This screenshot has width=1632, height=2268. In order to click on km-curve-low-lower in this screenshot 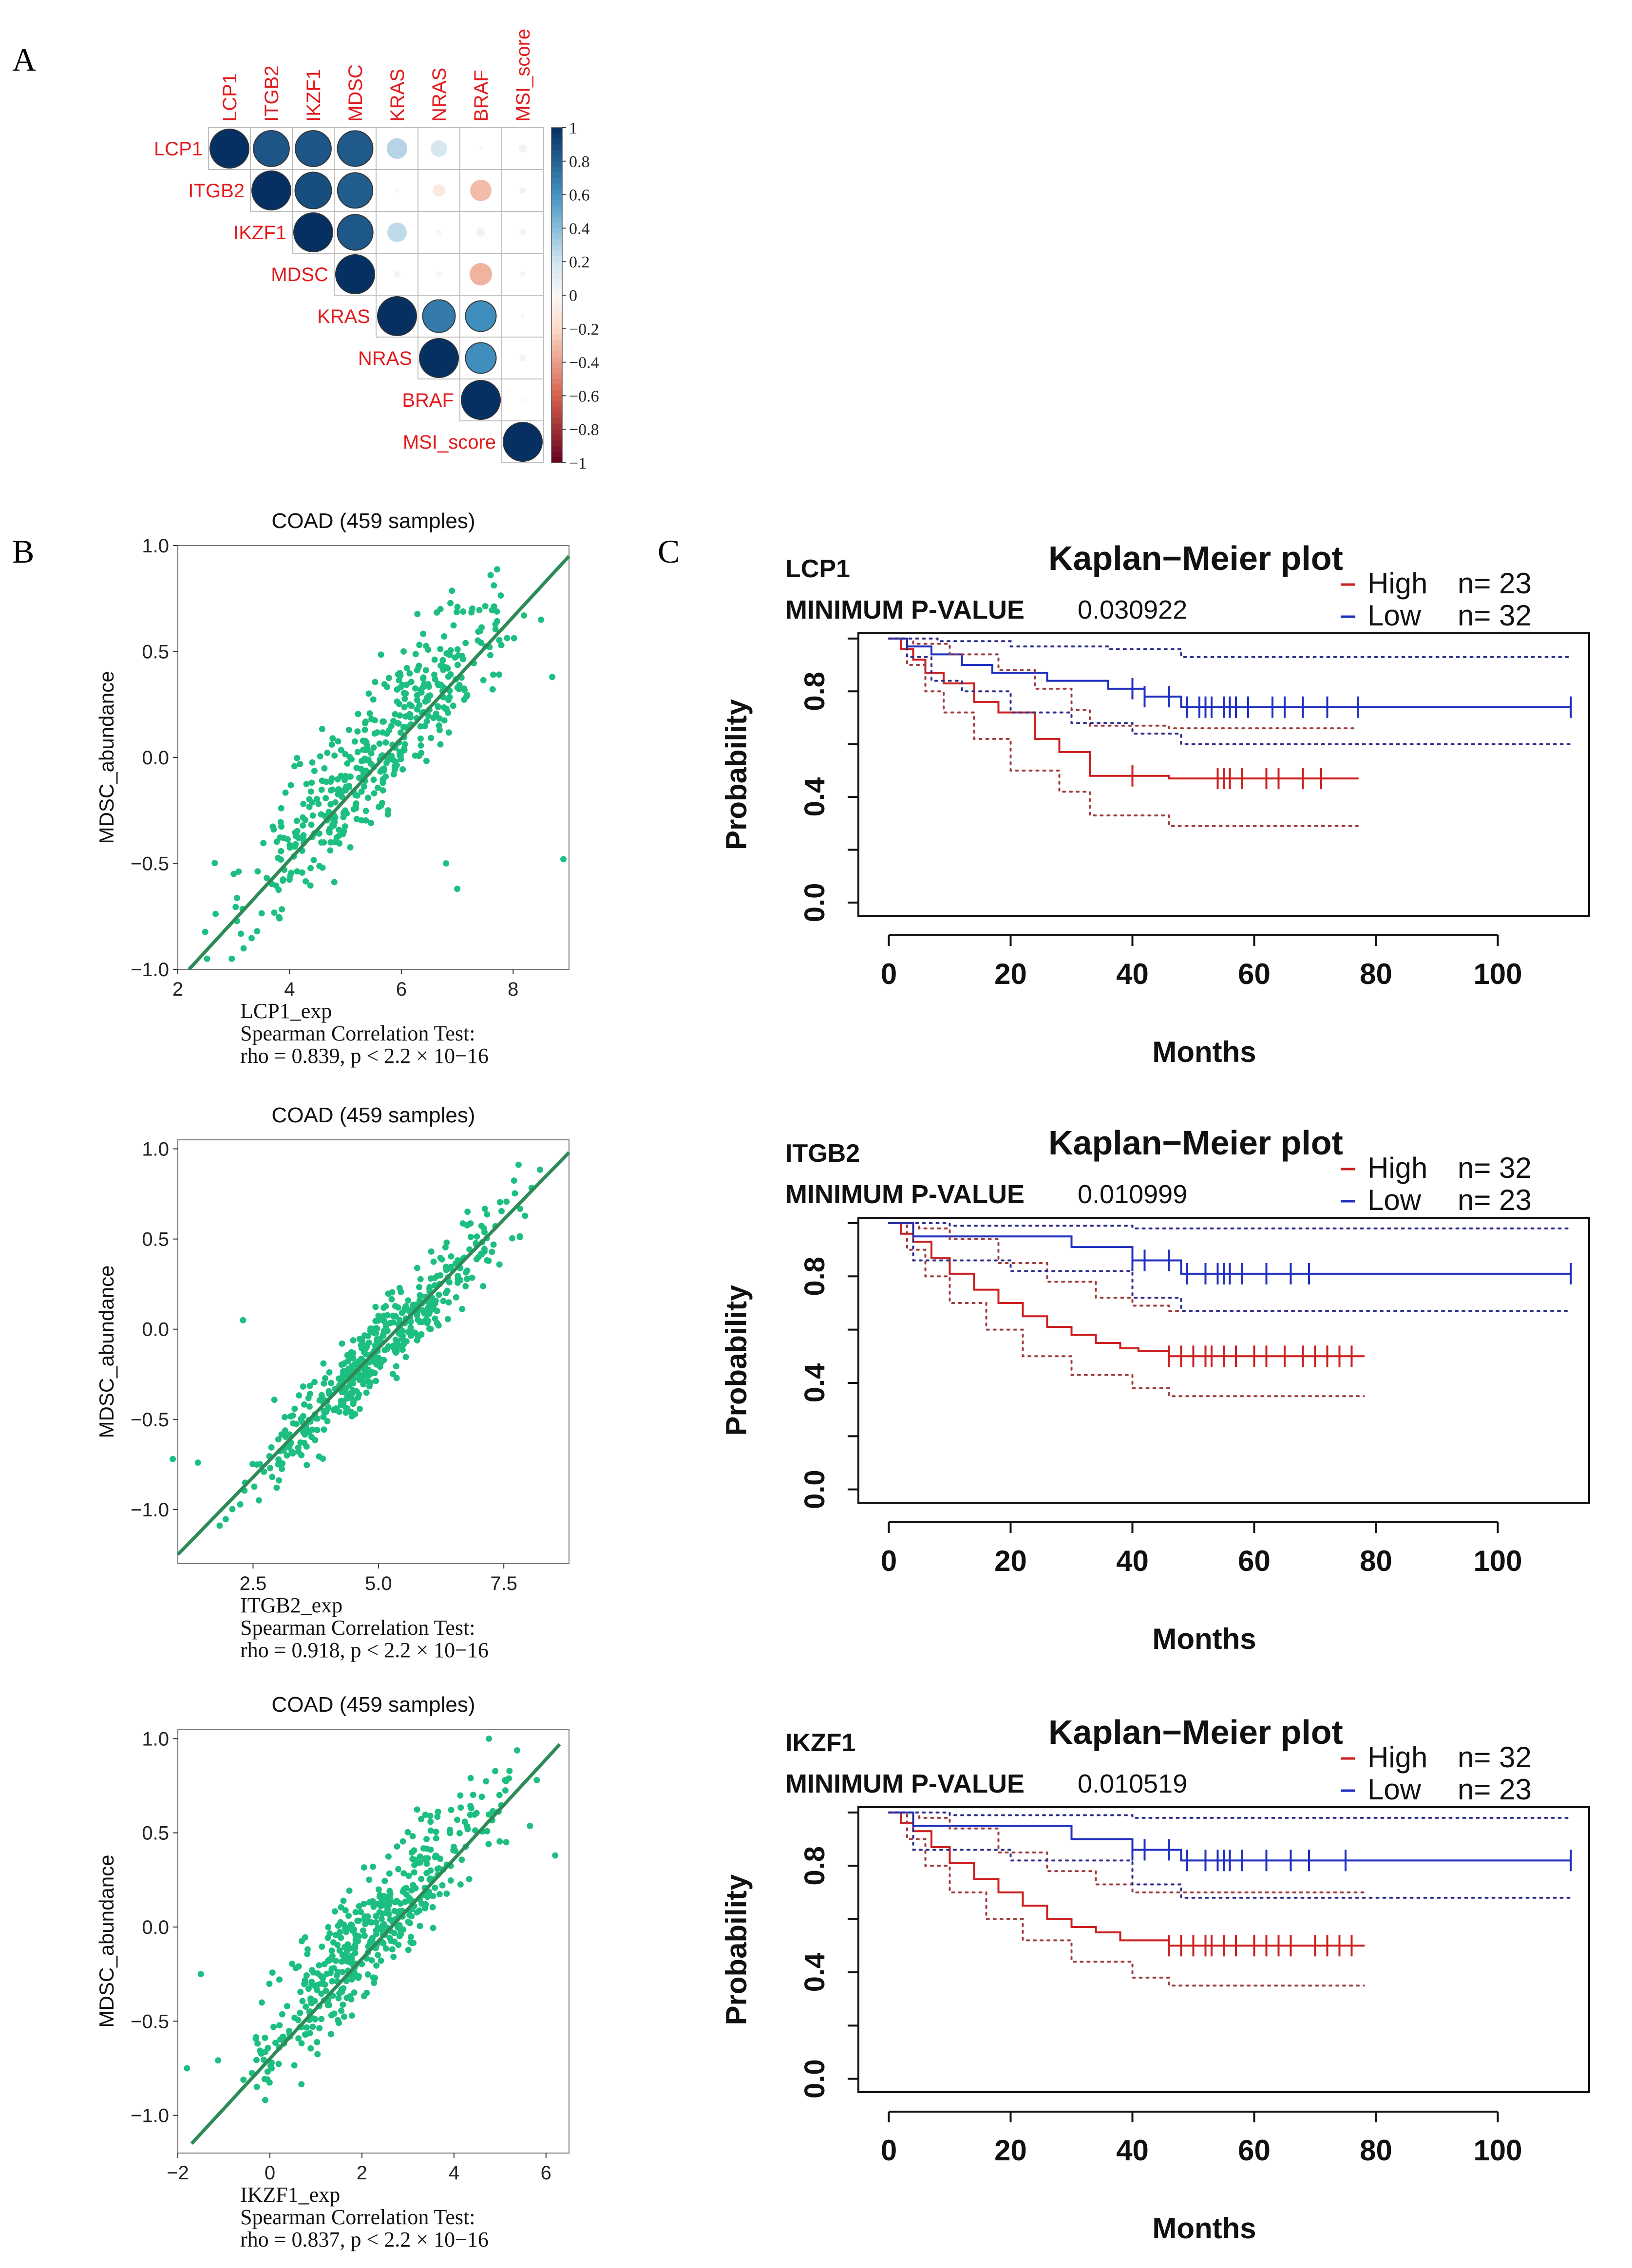, I will do `click(1230, 1855)`.